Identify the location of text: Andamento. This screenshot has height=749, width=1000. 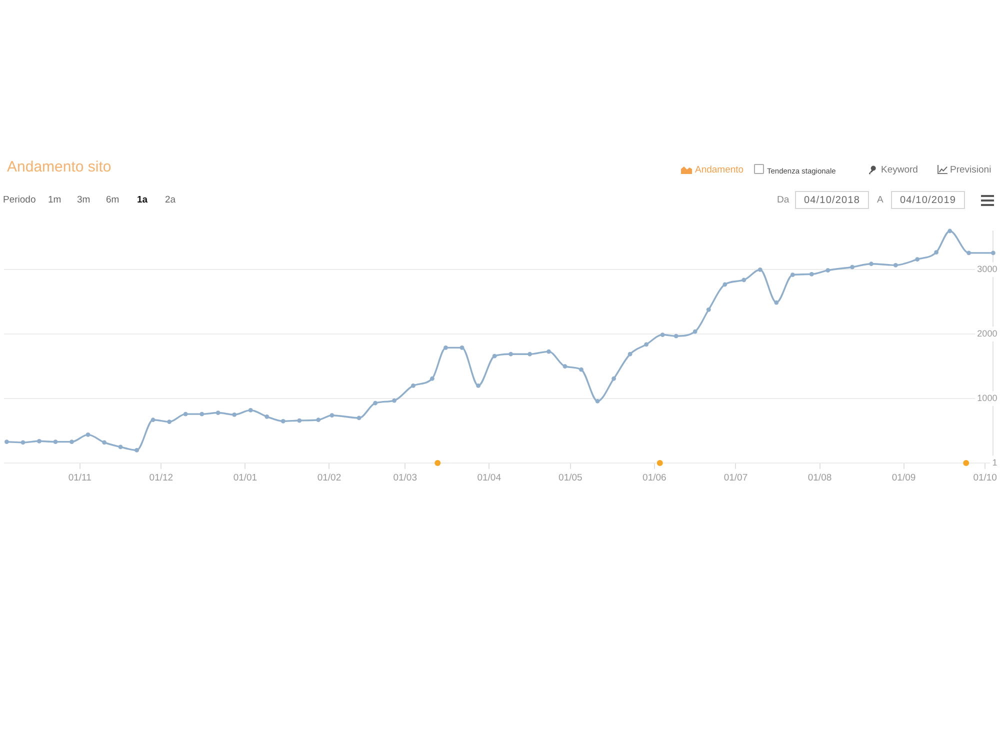
(719, 170).